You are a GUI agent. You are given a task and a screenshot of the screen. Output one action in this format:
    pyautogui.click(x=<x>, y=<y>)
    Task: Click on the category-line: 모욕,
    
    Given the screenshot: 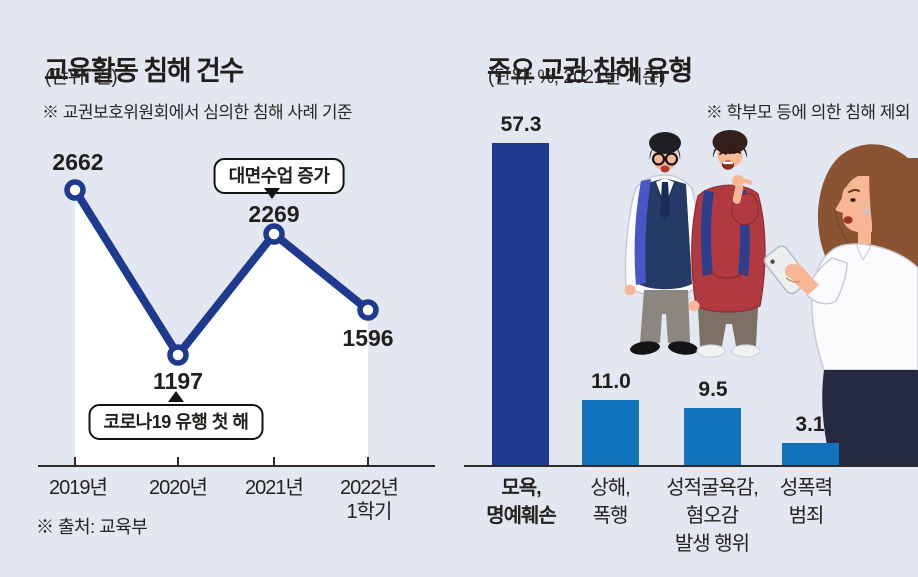 What is the action you would take?
    pyautogui.click(x=521, y=488)
    